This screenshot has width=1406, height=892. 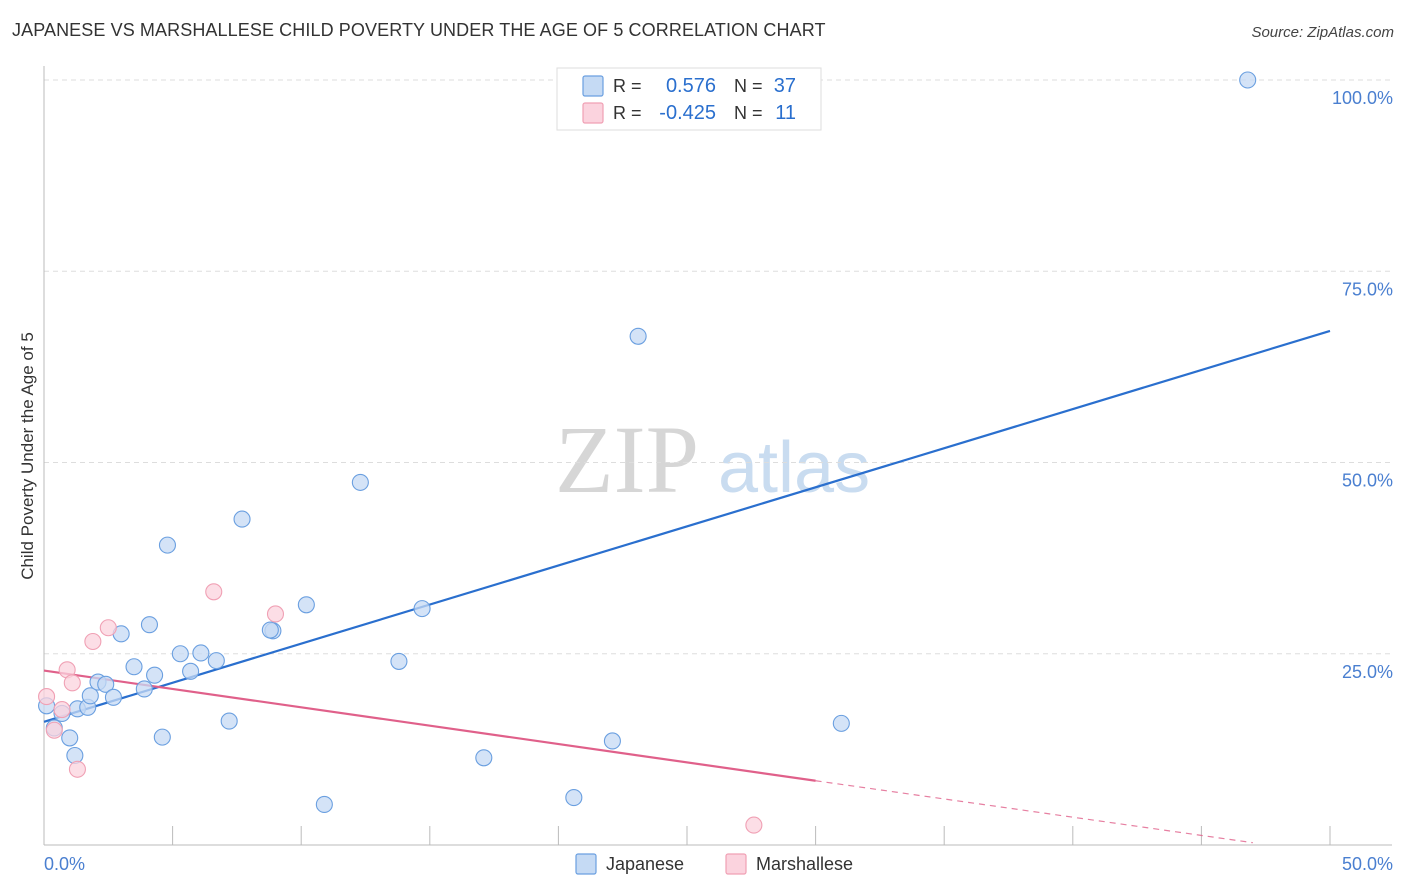 I want to click on japanese-r-value: 0.576, so click(x=691, y=86).